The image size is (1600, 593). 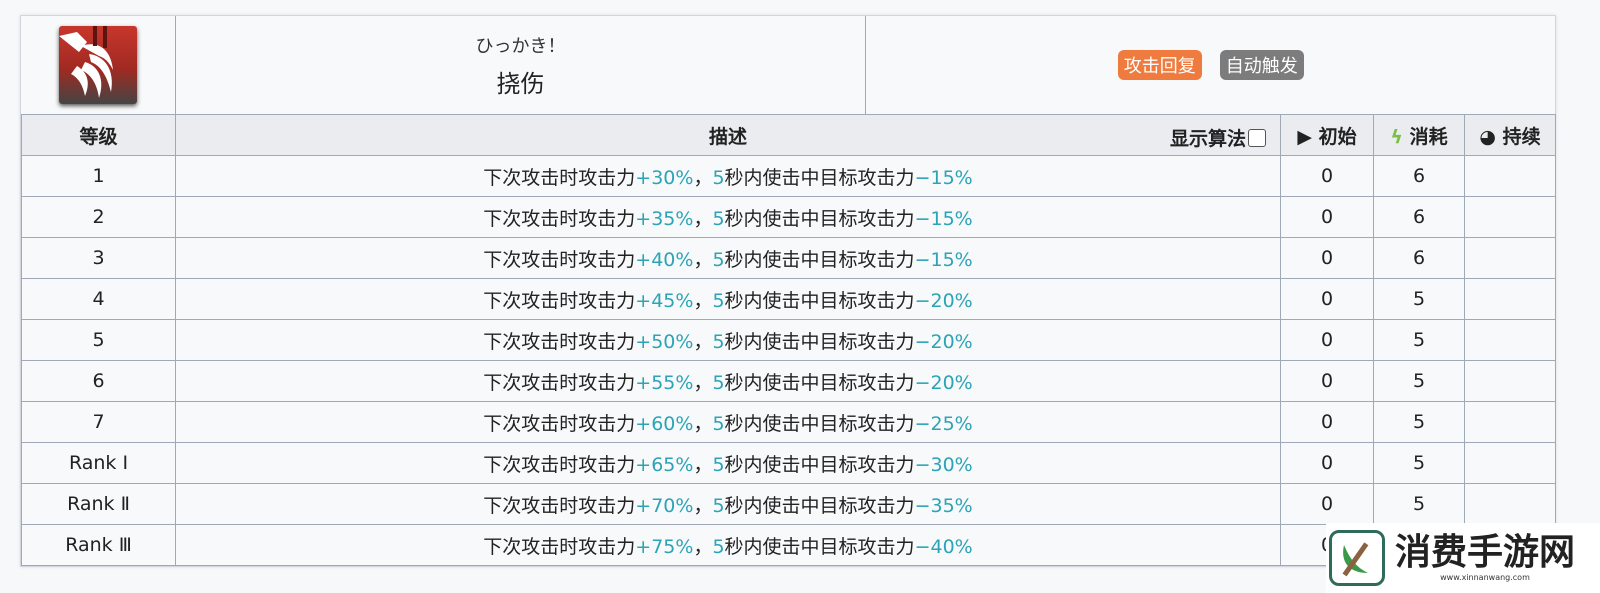 I want to click on desc-value: +70%, so click(x=664, y=505).